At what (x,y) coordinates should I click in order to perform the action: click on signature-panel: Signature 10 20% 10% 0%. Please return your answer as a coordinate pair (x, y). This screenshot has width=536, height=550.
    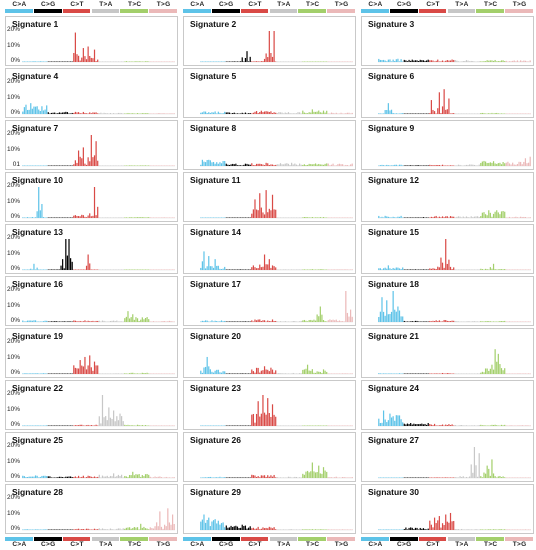
    Looking at the image, I should click on (91, 197).